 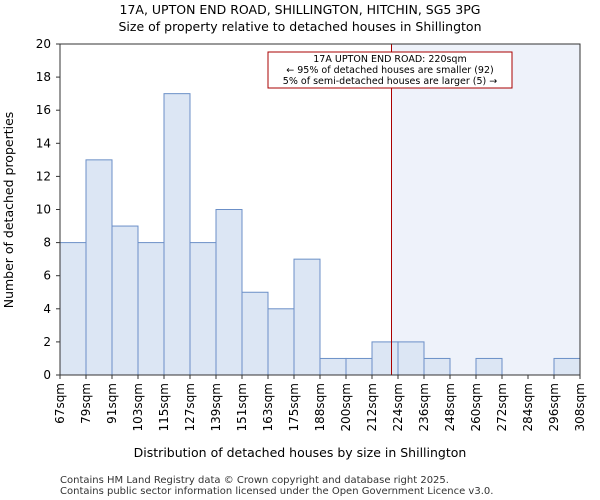 I want to click on x-tick-label: 296sqm, so click(x=554, y=407).